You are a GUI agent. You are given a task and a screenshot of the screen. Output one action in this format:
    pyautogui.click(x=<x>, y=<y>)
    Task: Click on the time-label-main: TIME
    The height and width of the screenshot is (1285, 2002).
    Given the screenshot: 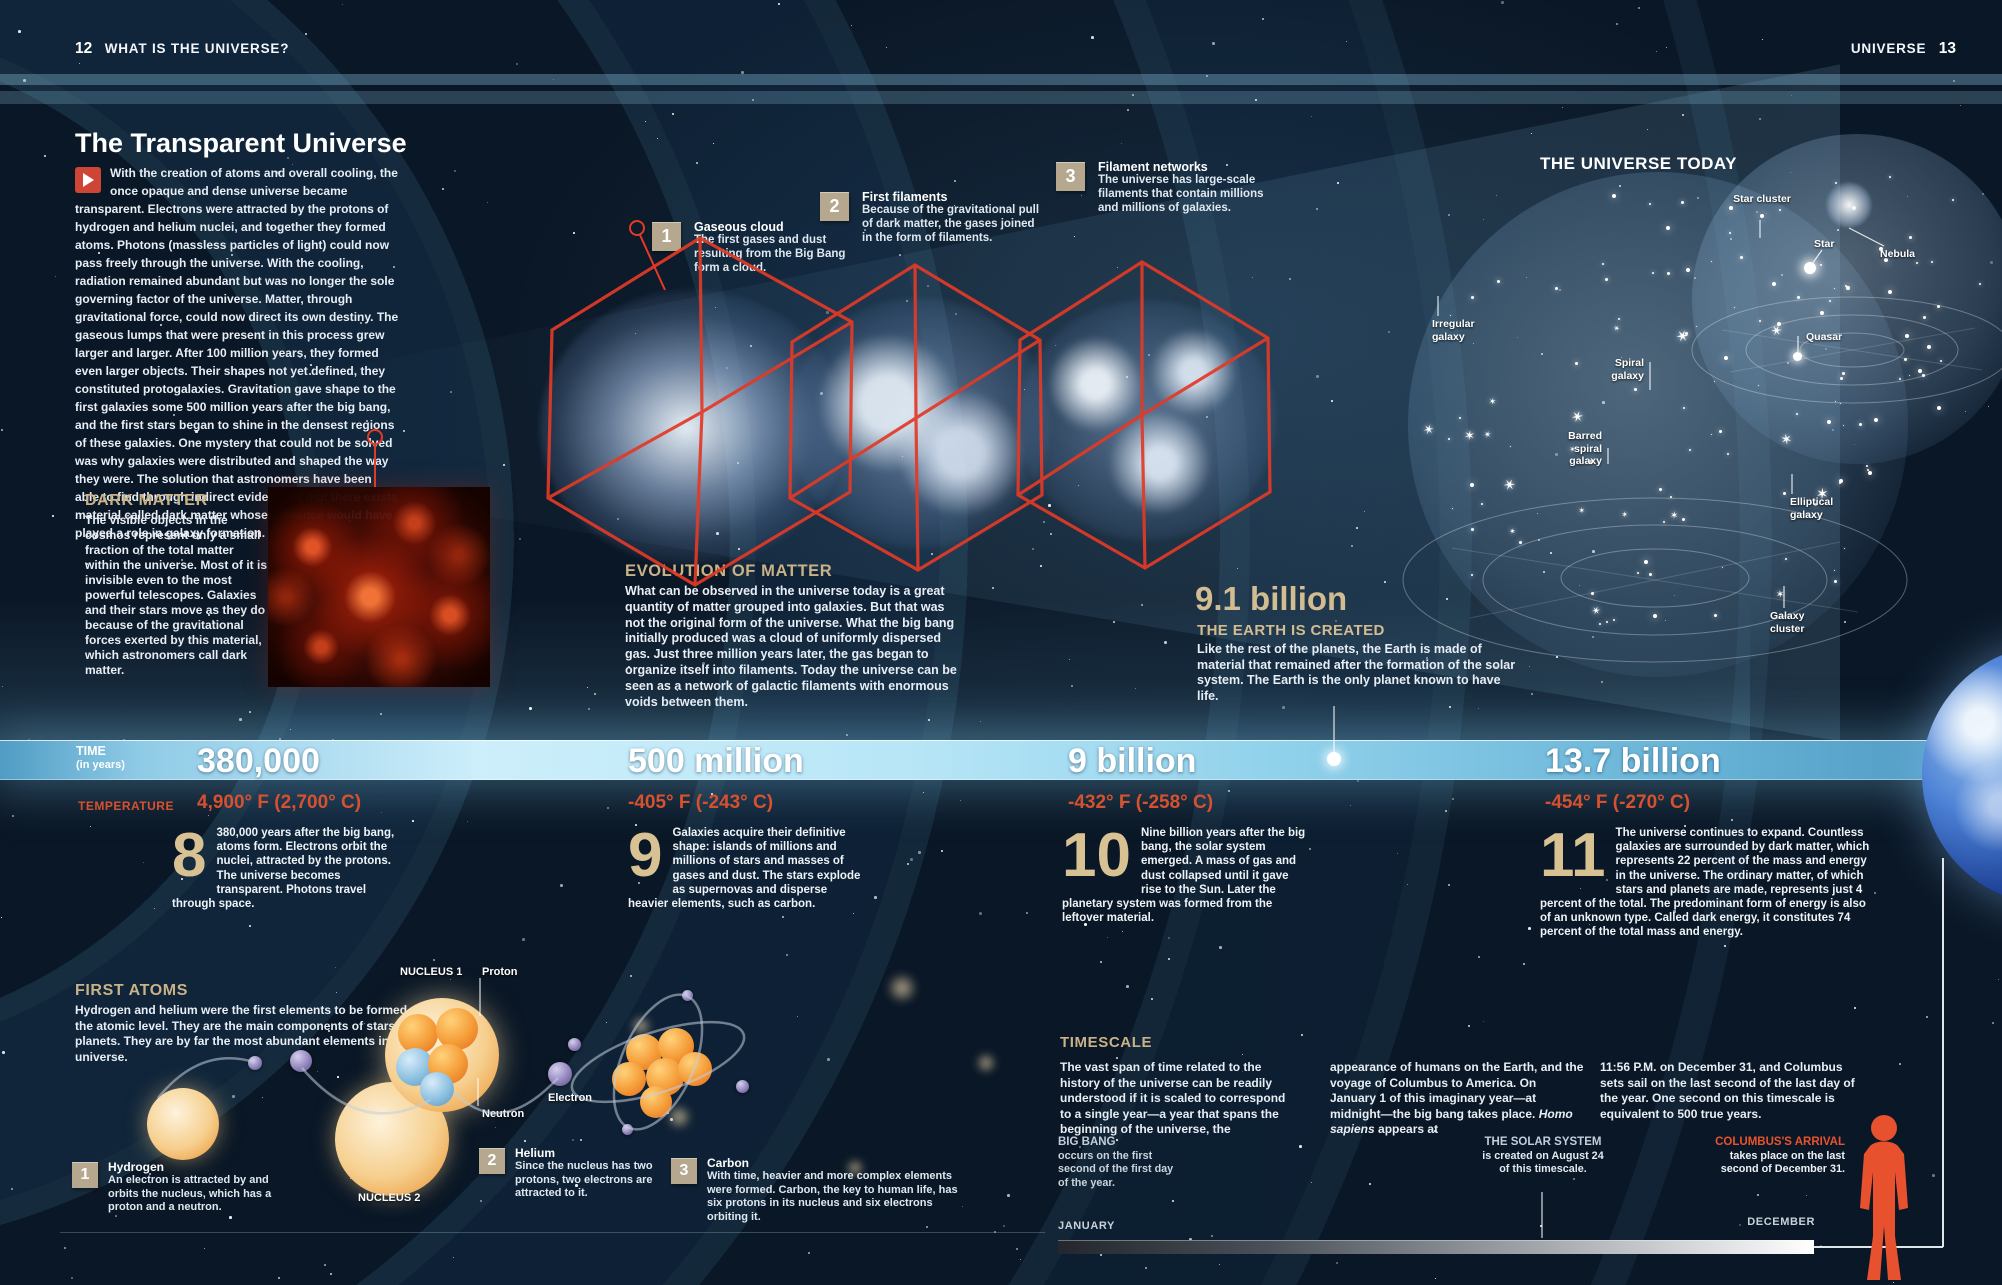 What is the action you would take?
    pyautogui.click(x=91, y=751)
    